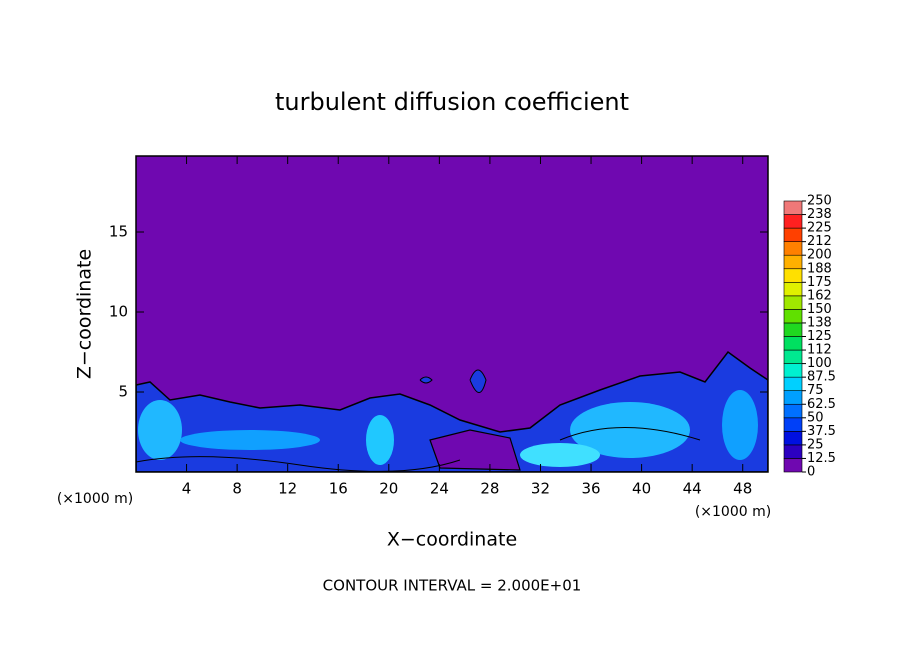  What do you see at coordinates (590, 489) in the screenshot?
I see `x-tick-label: 36` at bounding box center [590, 489].